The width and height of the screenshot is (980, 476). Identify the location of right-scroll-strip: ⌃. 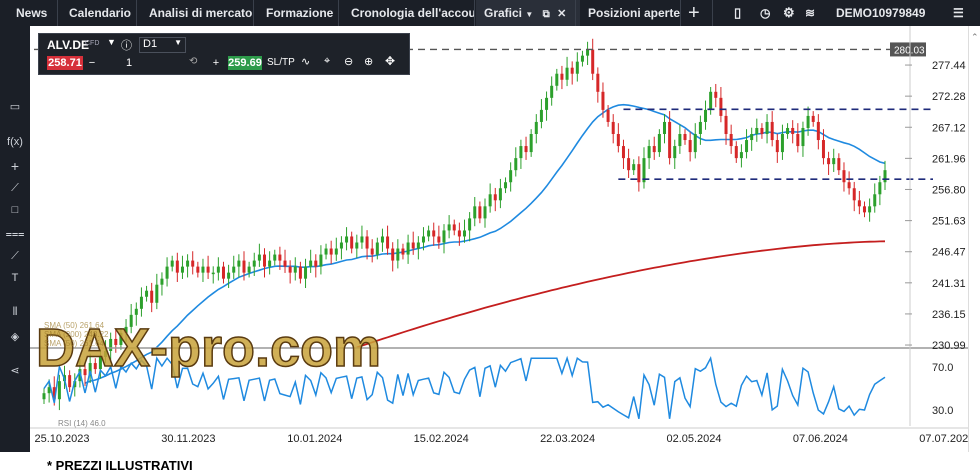
(974, 239).